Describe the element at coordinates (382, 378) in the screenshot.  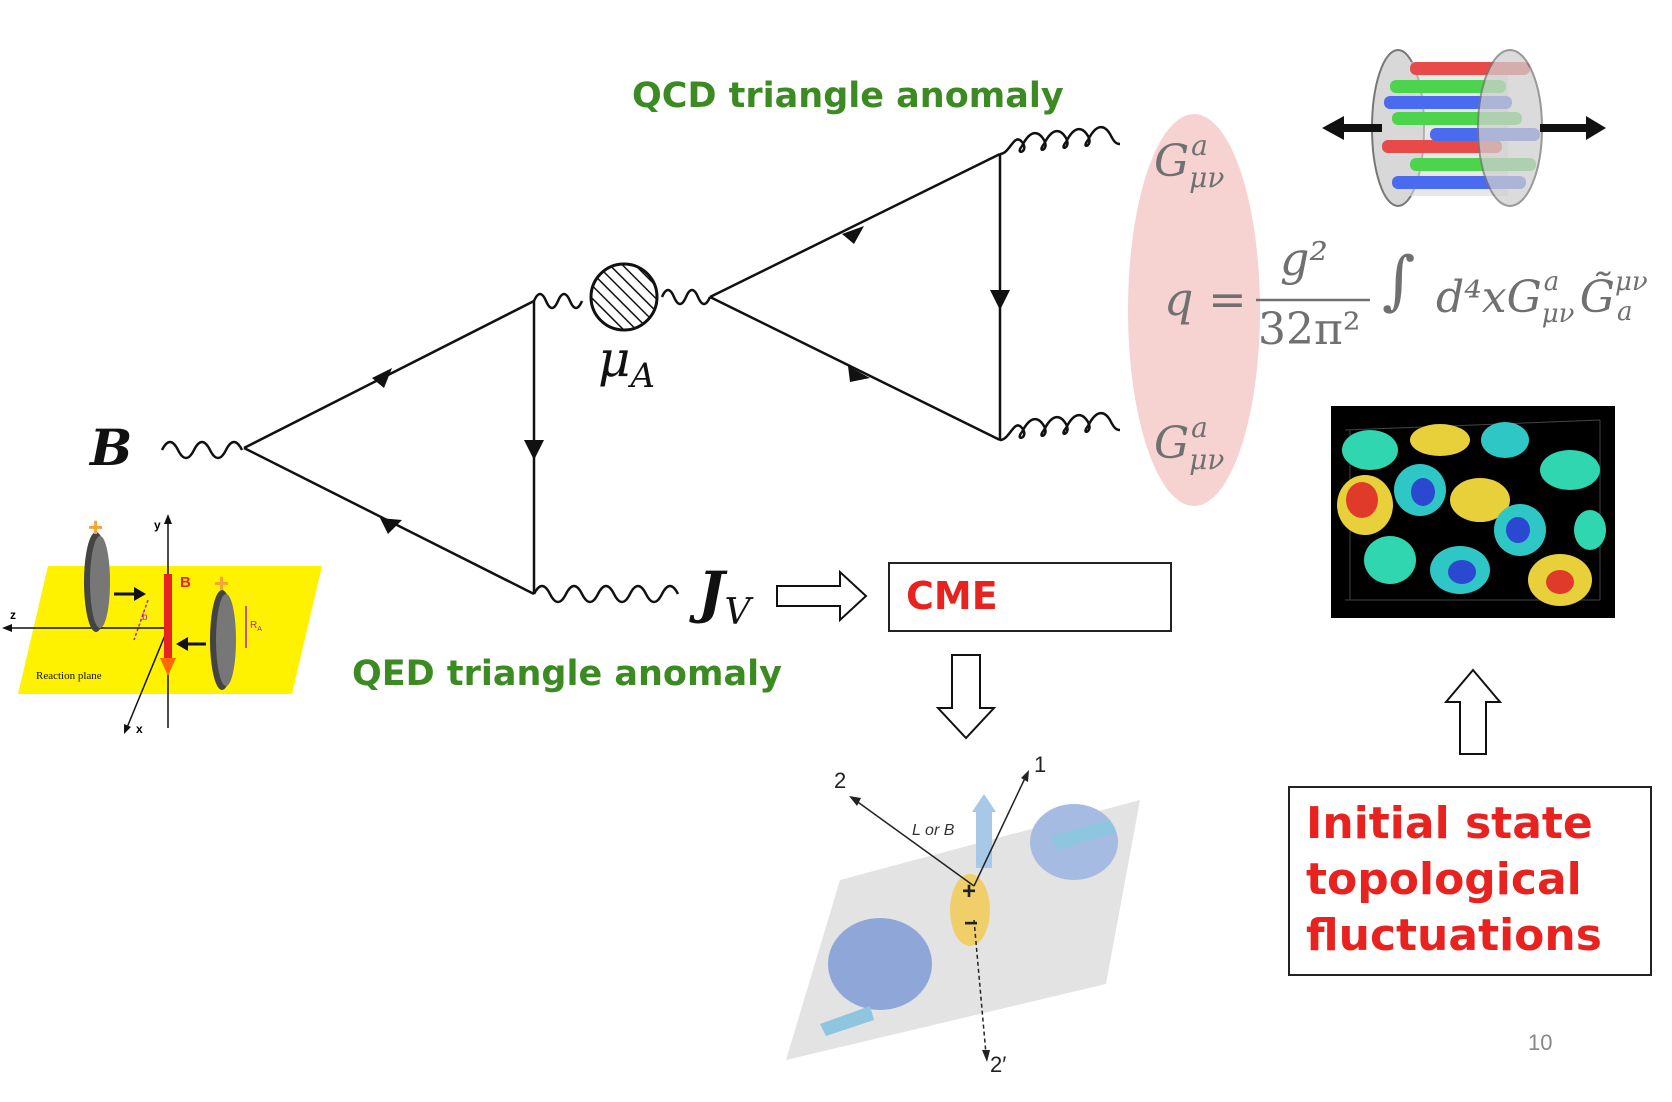
I see `qed-arrow-upper` at that location.